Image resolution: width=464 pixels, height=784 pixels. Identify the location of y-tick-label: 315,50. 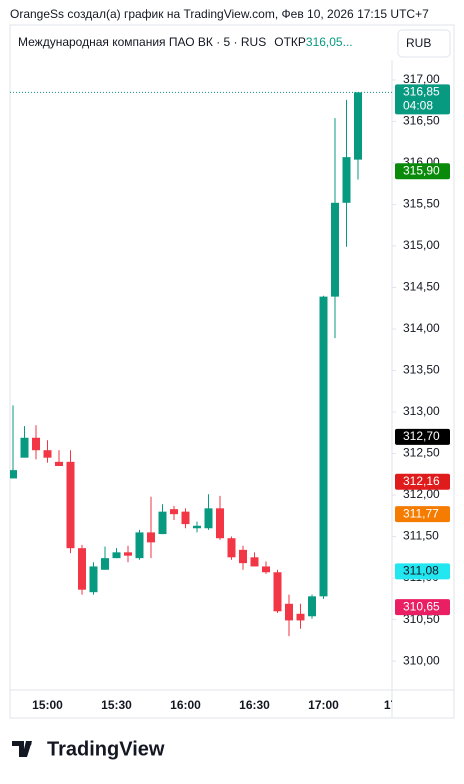
(421, 204).